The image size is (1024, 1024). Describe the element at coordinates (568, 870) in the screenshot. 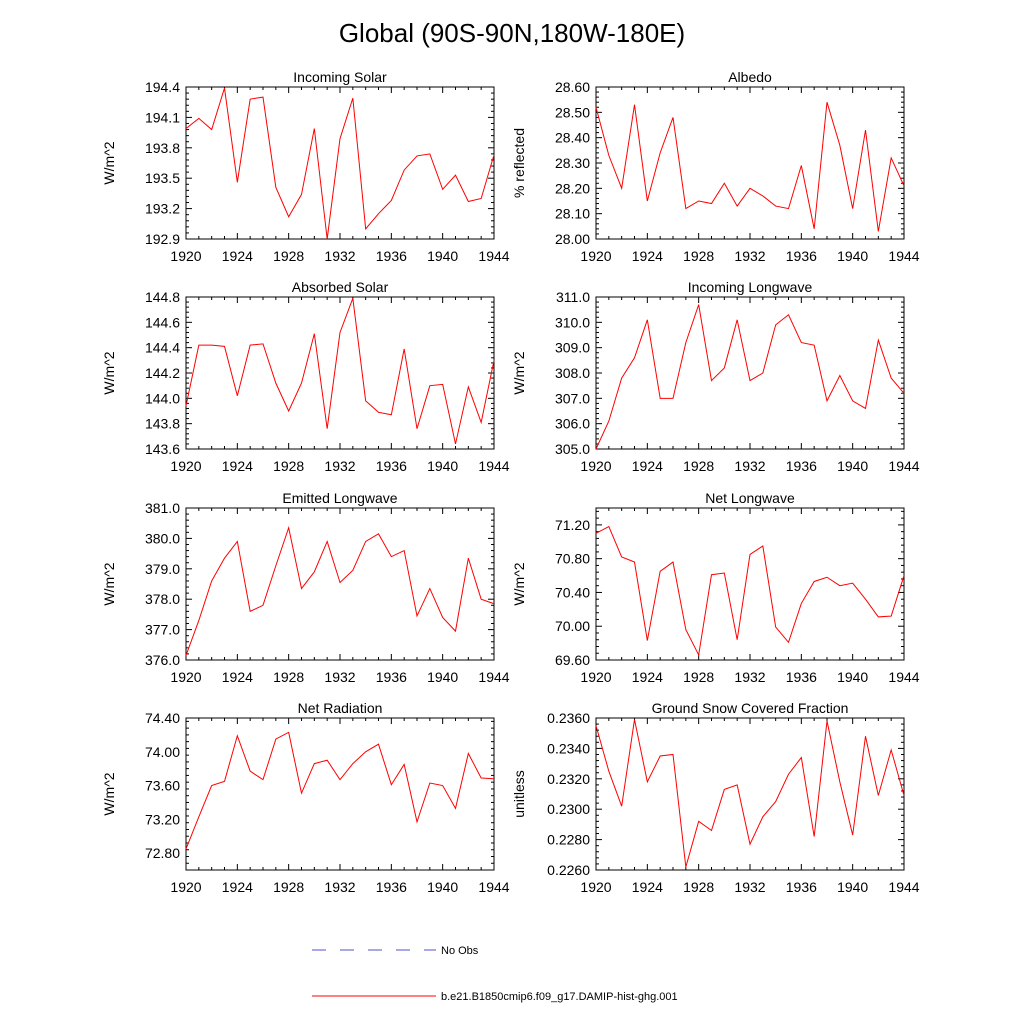

I see `y-tick-label: 0.2260` at that location.